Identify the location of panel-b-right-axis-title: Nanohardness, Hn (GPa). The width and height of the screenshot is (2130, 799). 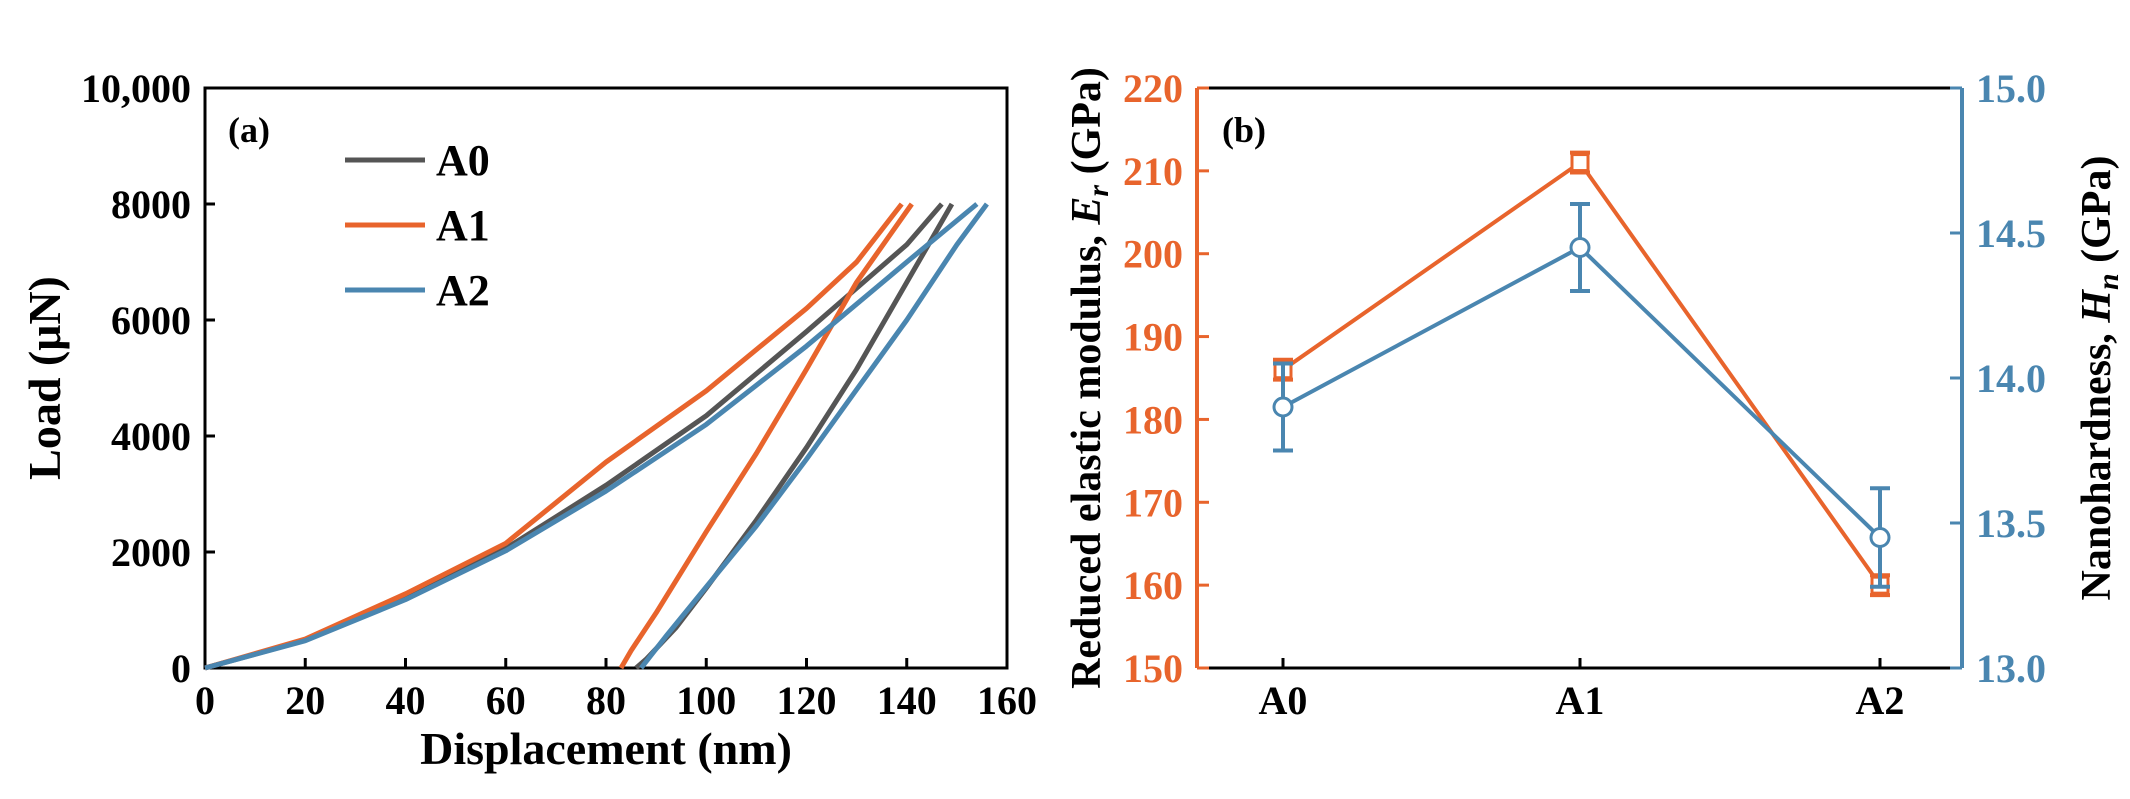
(2099, 378).